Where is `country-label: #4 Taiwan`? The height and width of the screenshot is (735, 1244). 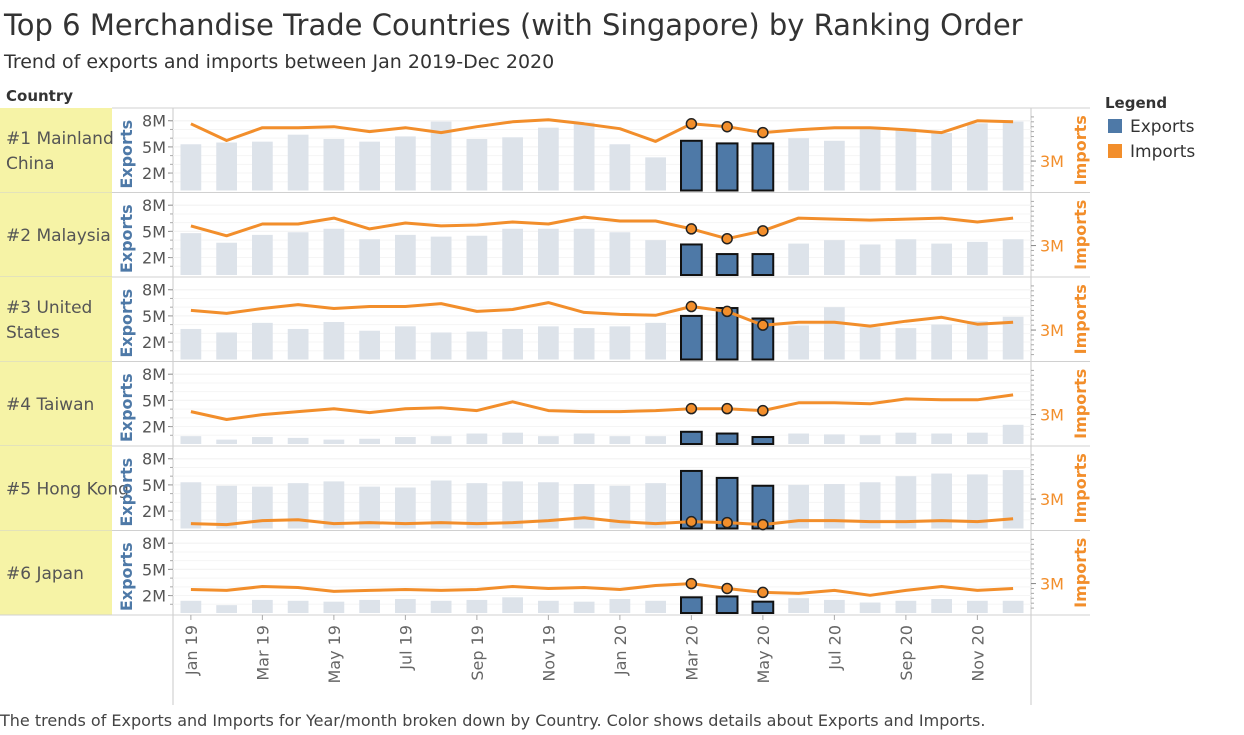
country-label: #4 Taiwan is located at coordinates (50, 405).